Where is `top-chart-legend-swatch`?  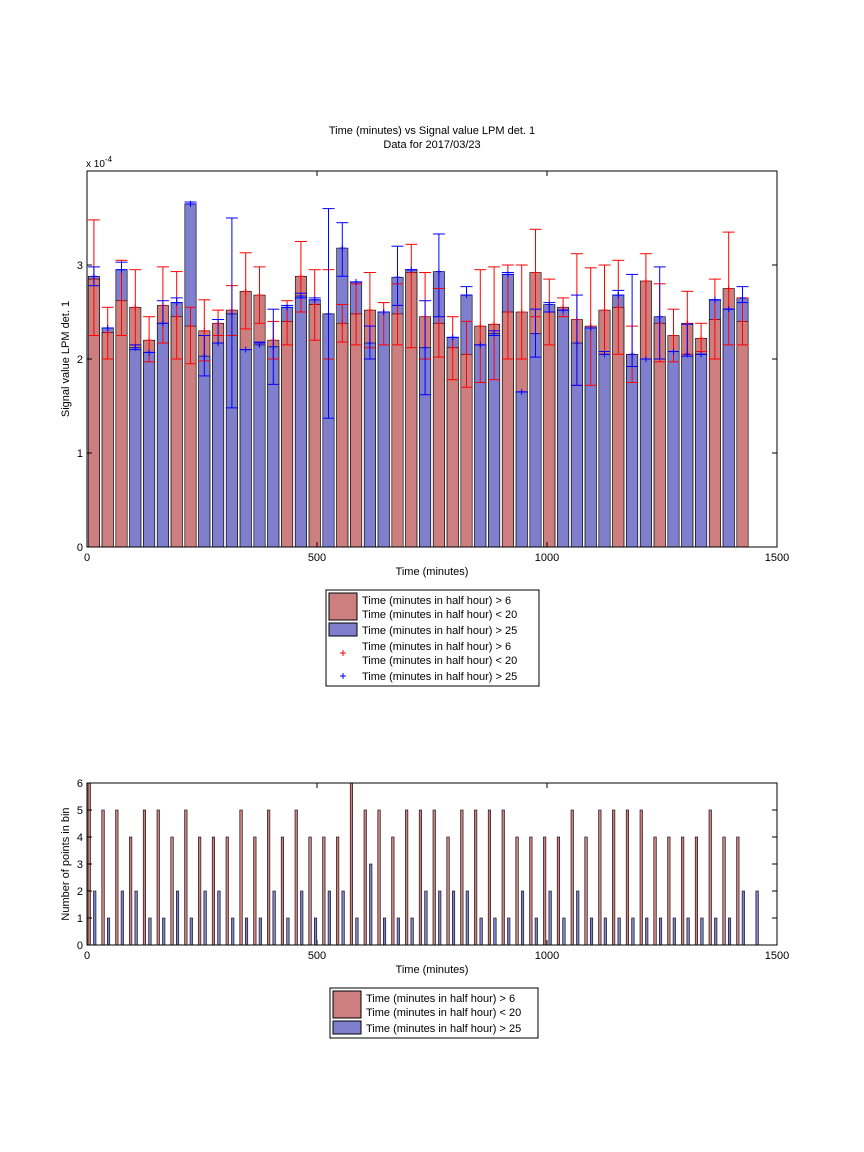 top-chart-legend-swatch is located at coordinates (343, 606).